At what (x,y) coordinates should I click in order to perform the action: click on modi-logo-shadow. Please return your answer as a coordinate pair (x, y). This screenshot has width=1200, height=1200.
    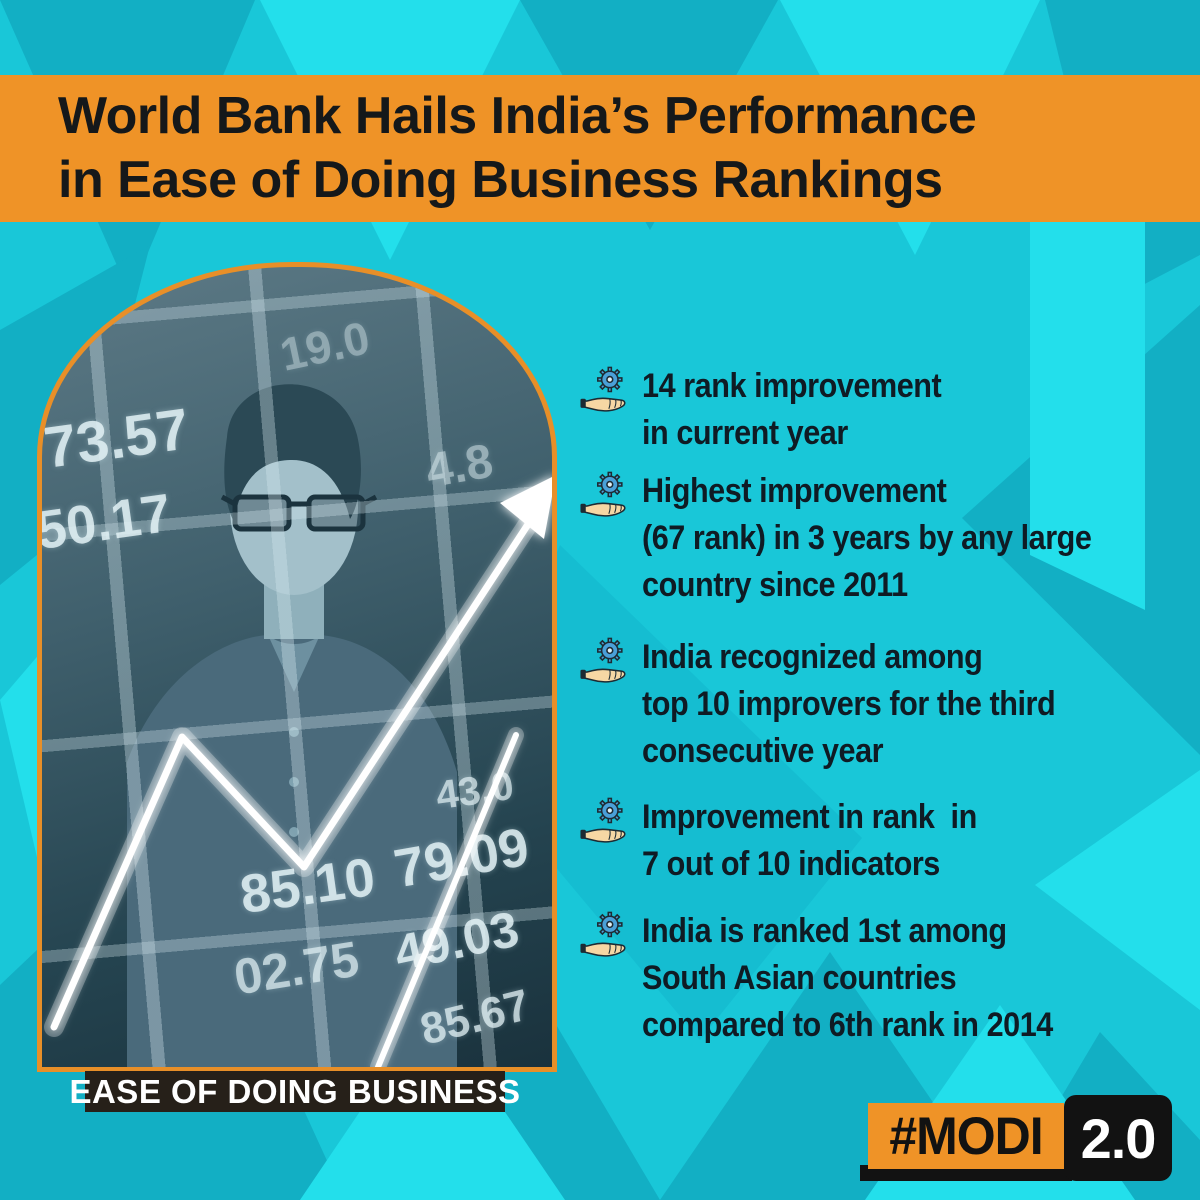
    Looking at the image, I should click on (966, 1173).